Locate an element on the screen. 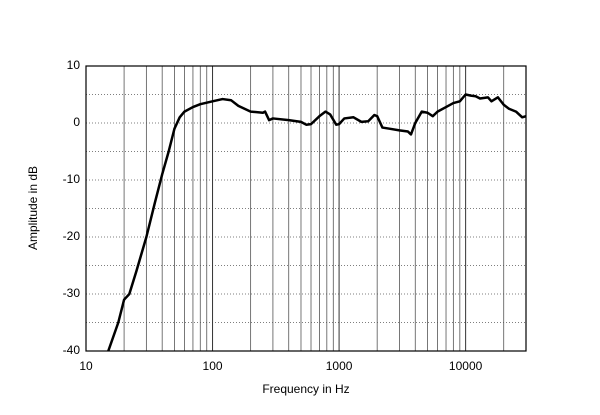 The height and width of the screenshot is (415, 600). x-tick-label: 10000 is located at coordinates (466, 366).